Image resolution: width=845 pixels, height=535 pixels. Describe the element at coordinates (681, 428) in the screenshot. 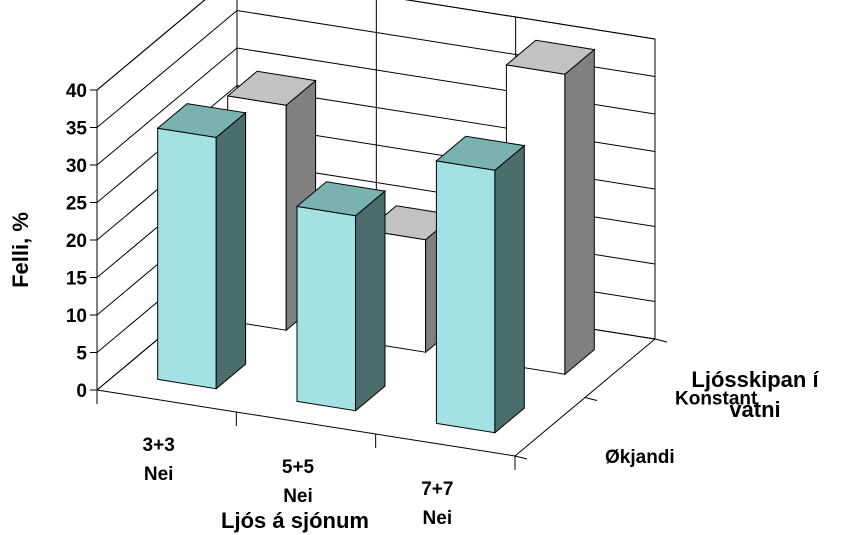

I see `depth-category-labels: Økjandi Konstant` at that location.